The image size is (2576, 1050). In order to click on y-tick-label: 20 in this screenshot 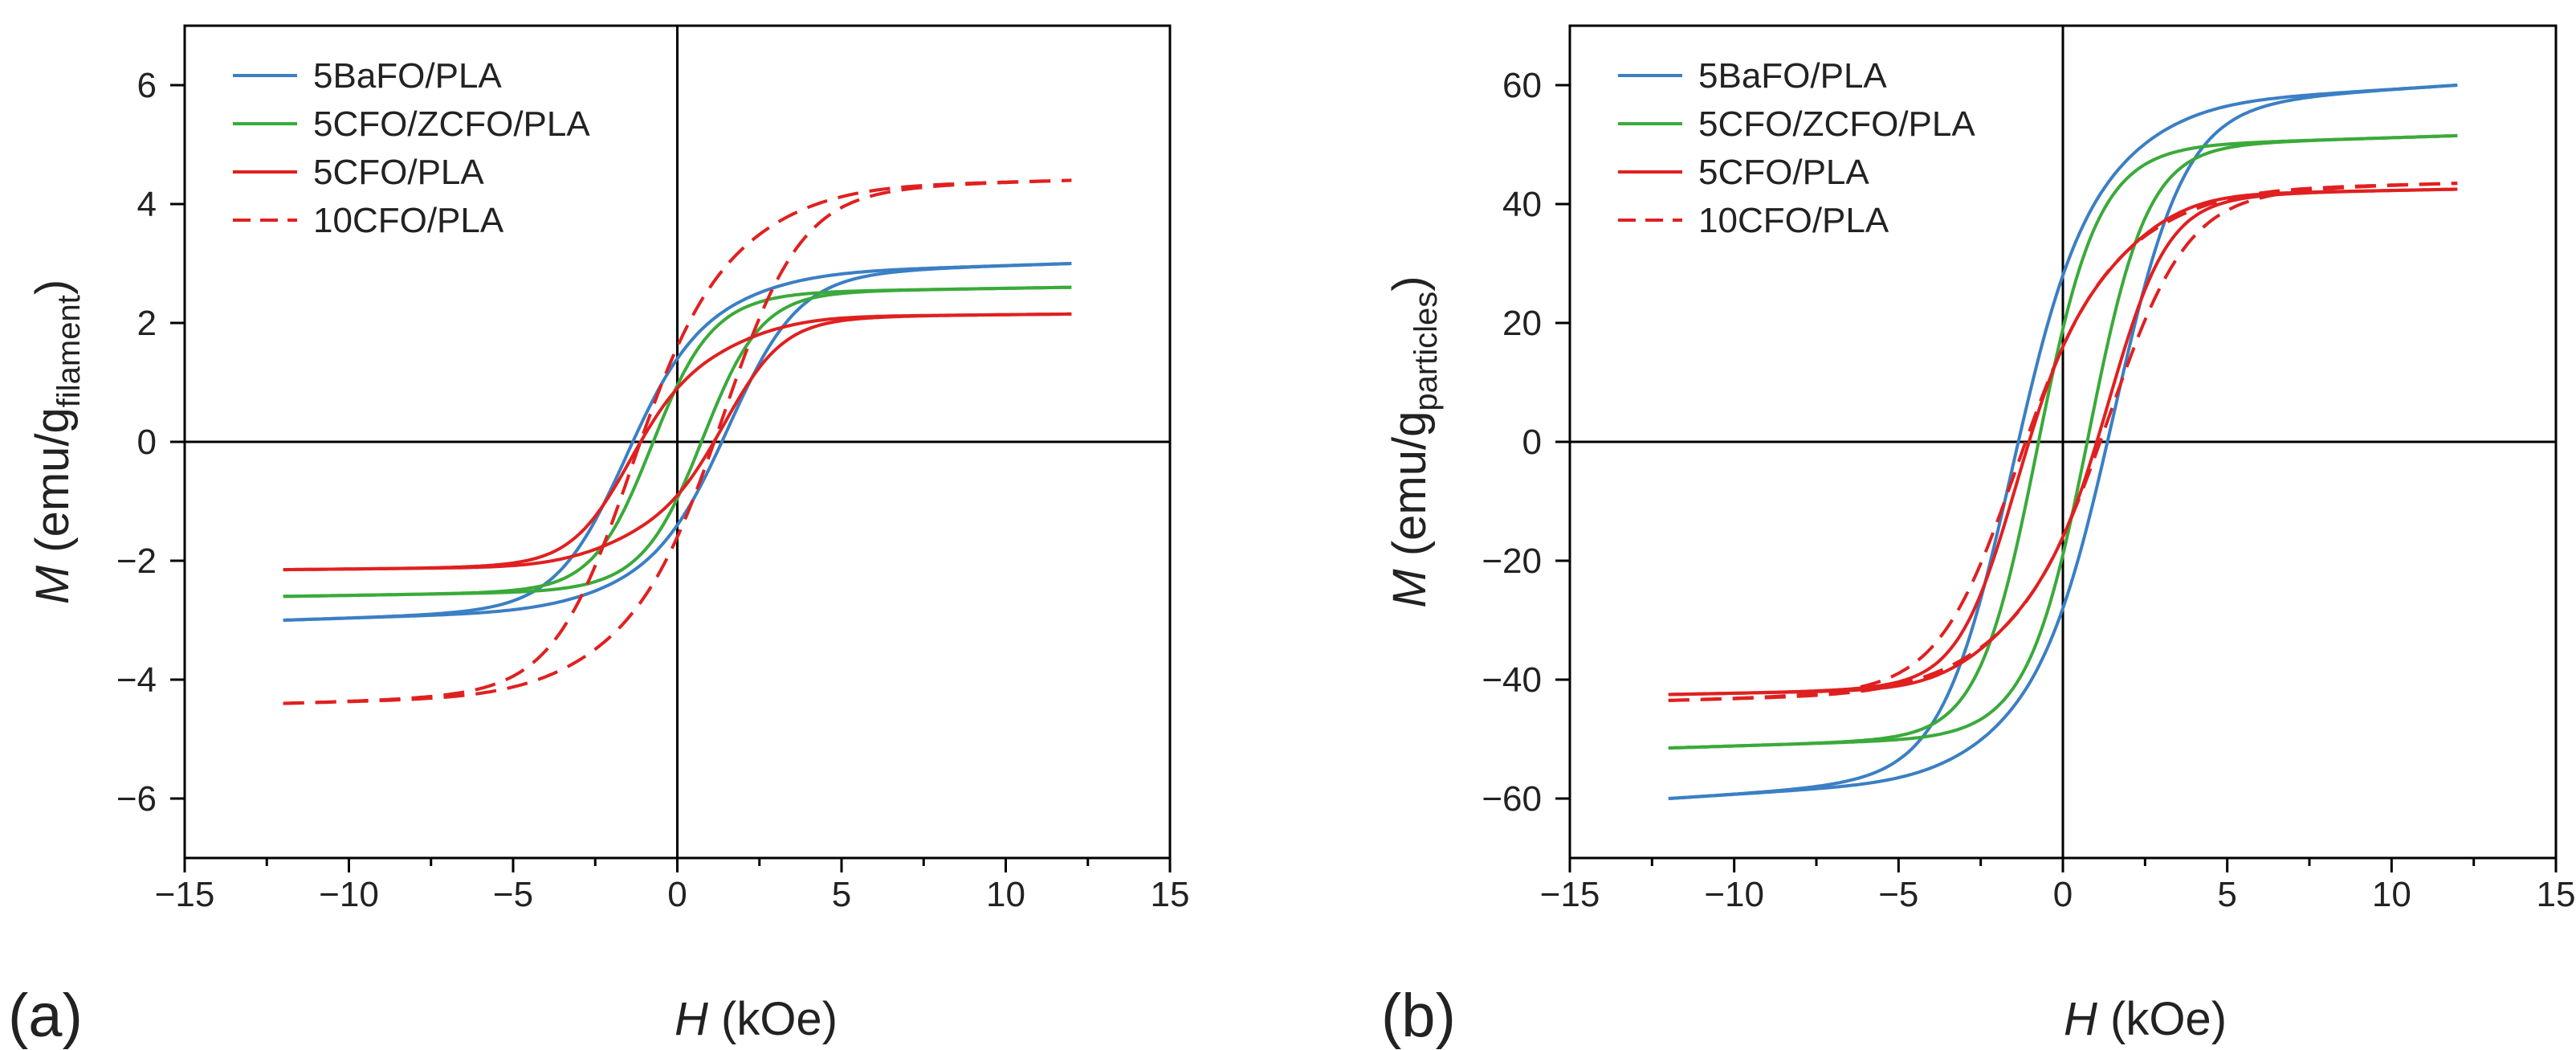, I will do `click(1522, 323)`.